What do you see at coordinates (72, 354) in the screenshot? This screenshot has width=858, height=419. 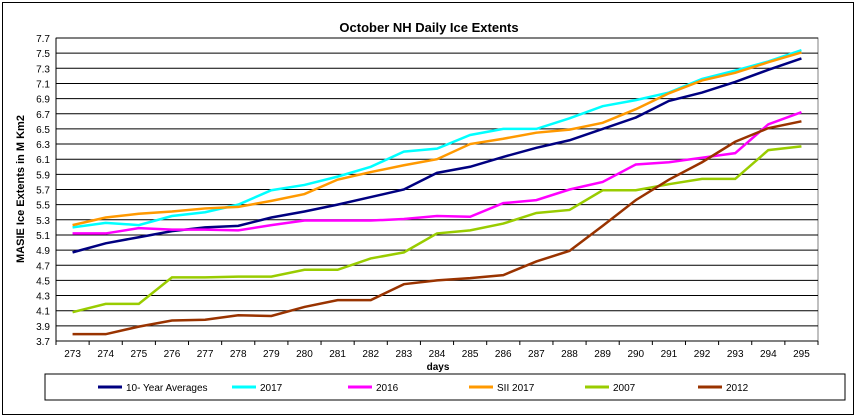 I see `x-tick-label: 273` at bounding box center [72, 354].